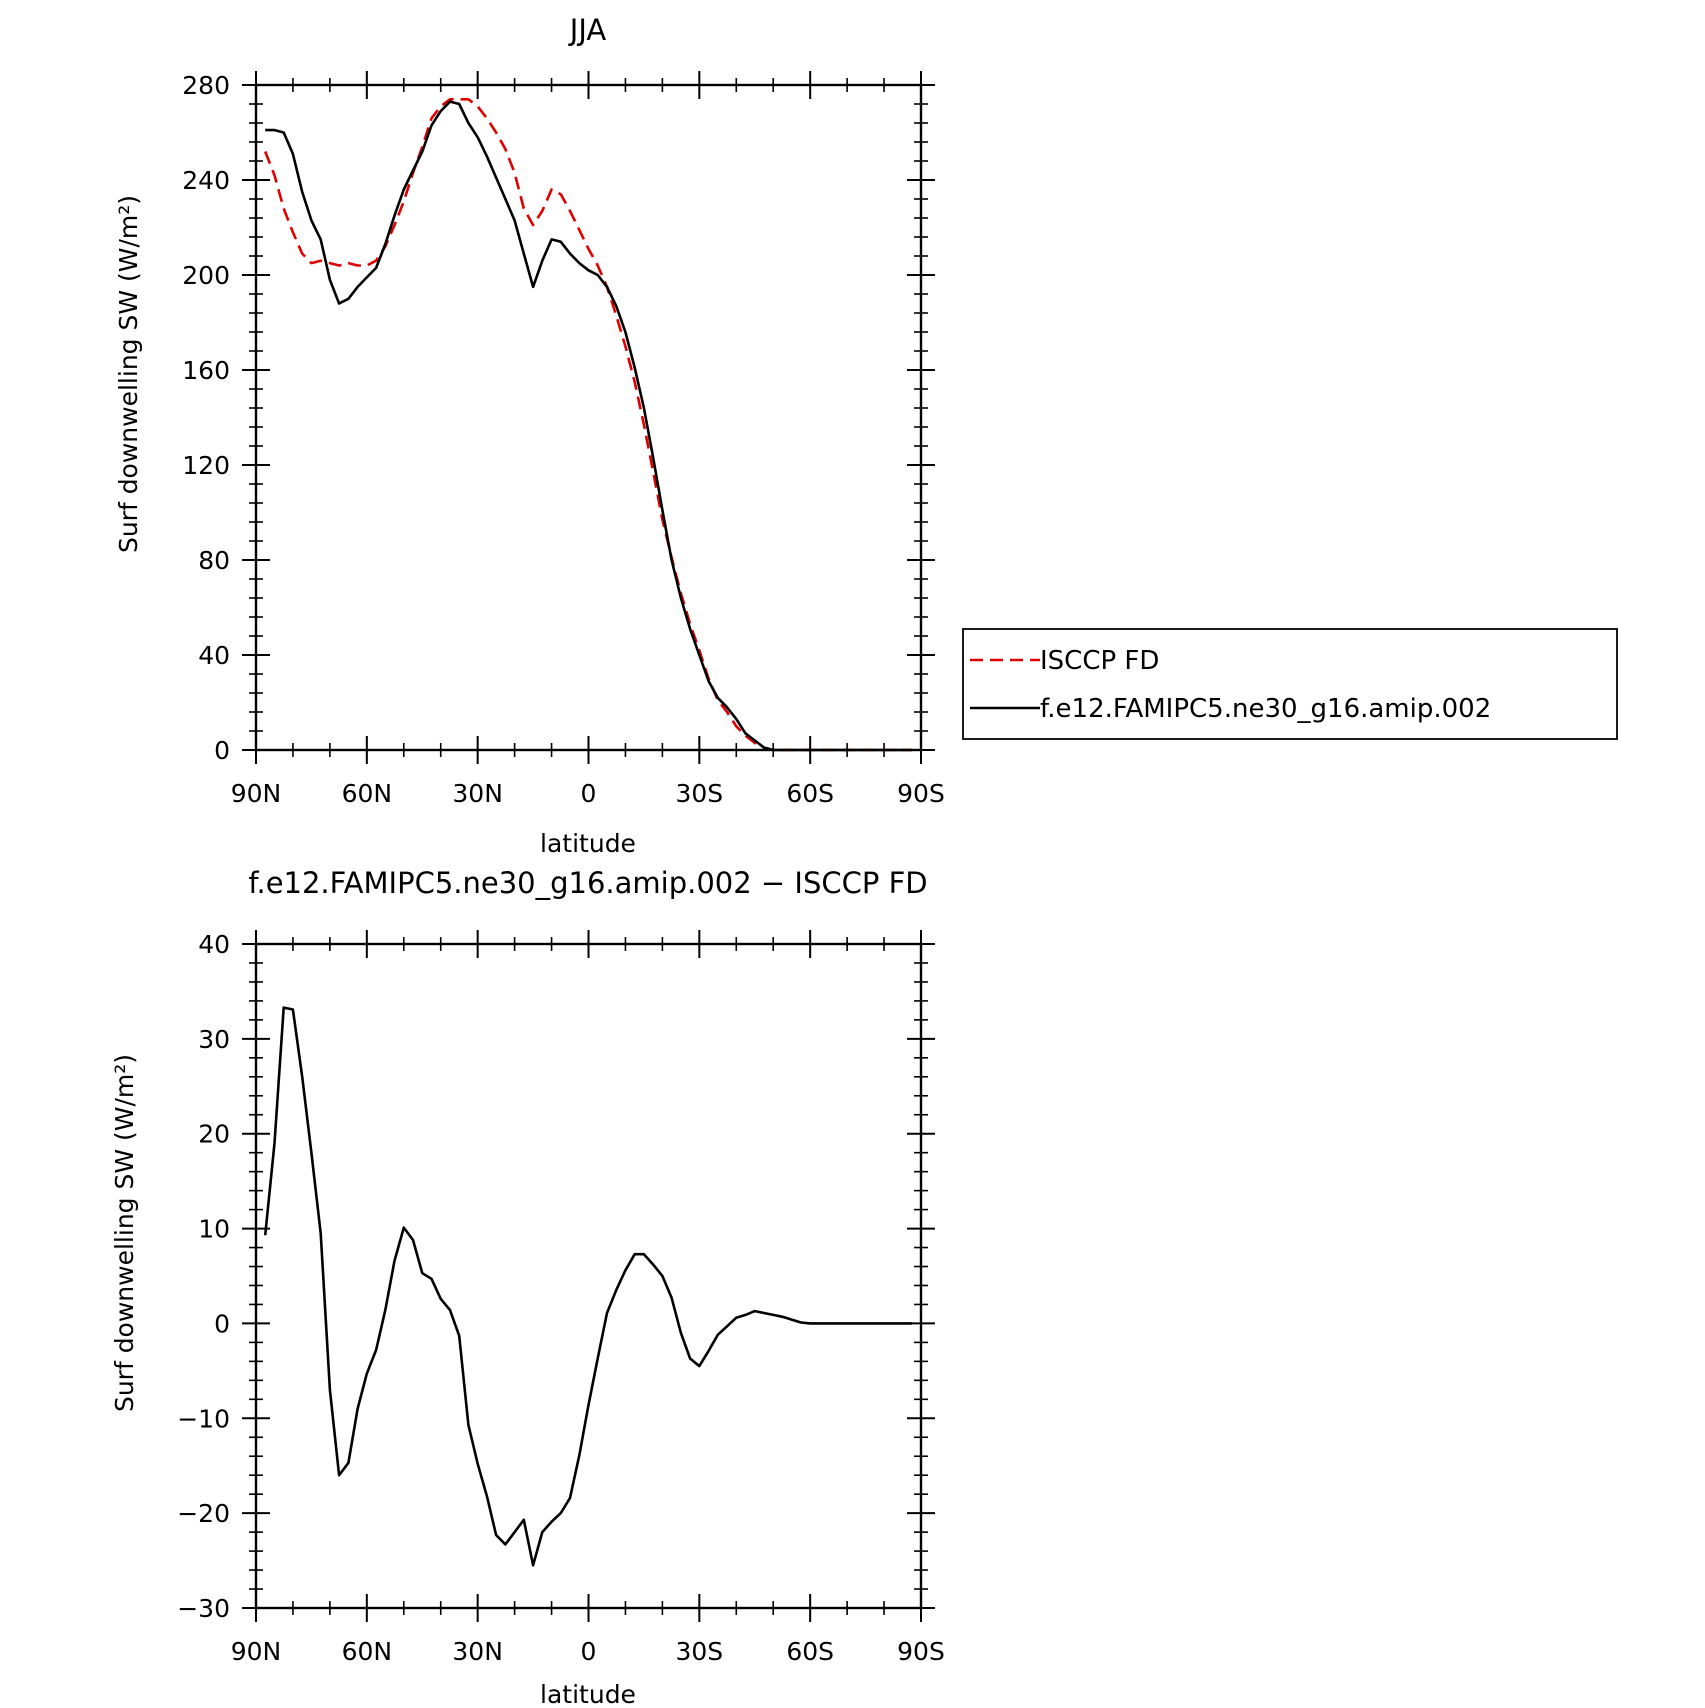 This screenshot has height=1708, width=1705. Describe the element at coordinates (206, 418) in the screenshot. I see `top-plot-y-tick-labels: 0 40 80 120 160 200 240 280` at that location.